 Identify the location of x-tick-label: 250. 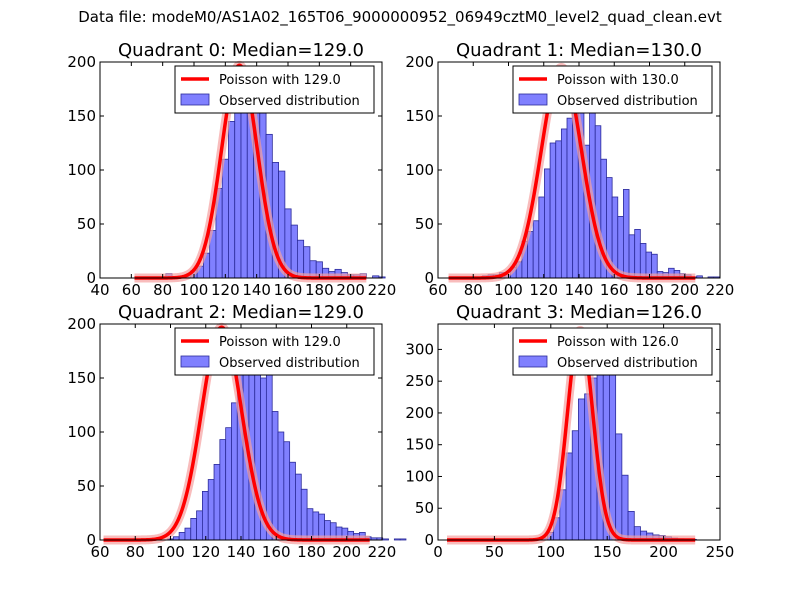
(720, 552).